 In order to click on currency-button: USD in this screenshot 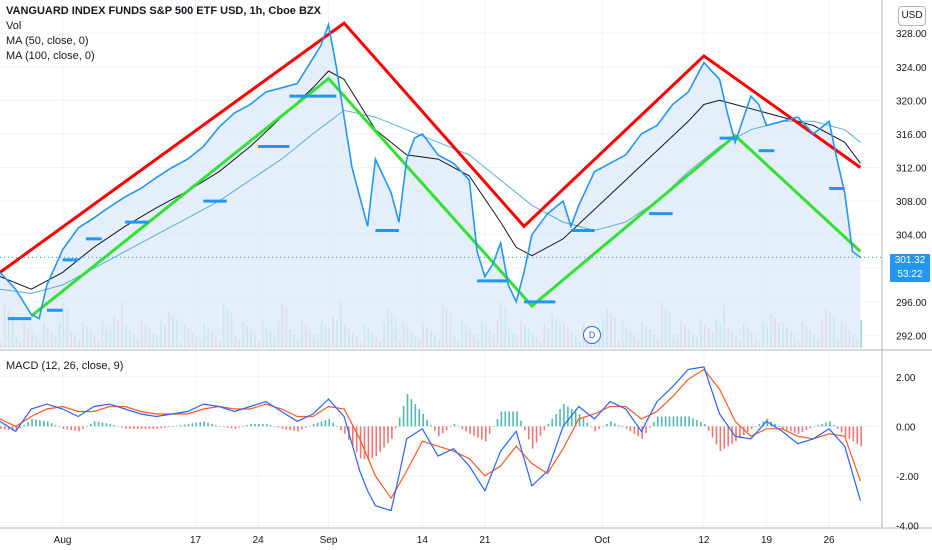, I will do `click(912, 16)`.